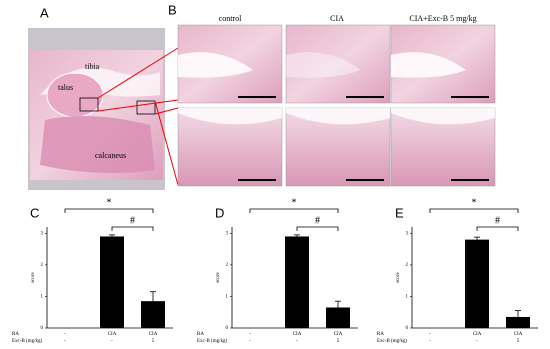 This screenshot has height=349, width=550. Describe the element at coordinates (34, 212) in the screenshot. I see `panel-label: C` at that location.